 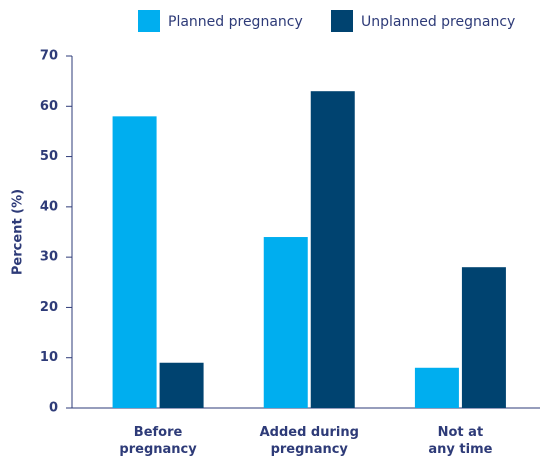 What do you see at coordinates (18, 232) in the screenshot?
I see `y-axis-label: Percent (%)` at bounding box center [18, 232].